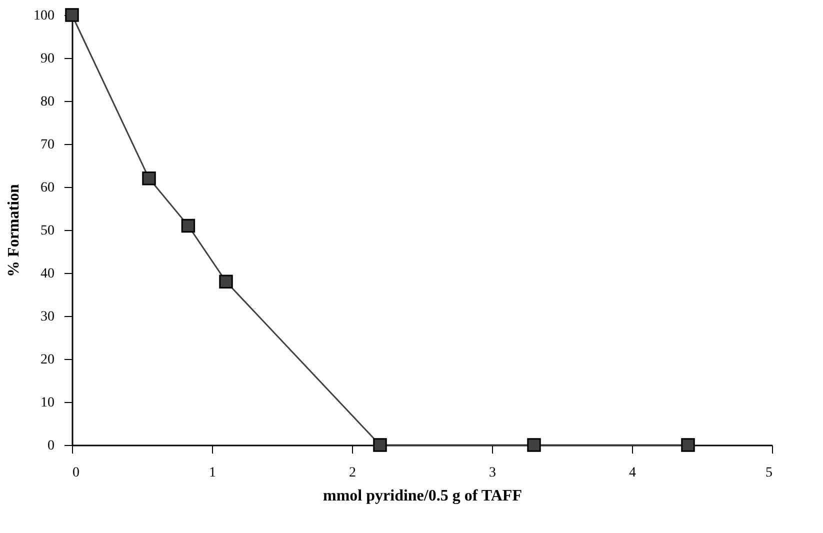 This screenshot has height=533, width=823. What do you see at coordinates (492, 473) in the screenshot?
I see `x-tick-label: 3` at bounding box center [492, 473].